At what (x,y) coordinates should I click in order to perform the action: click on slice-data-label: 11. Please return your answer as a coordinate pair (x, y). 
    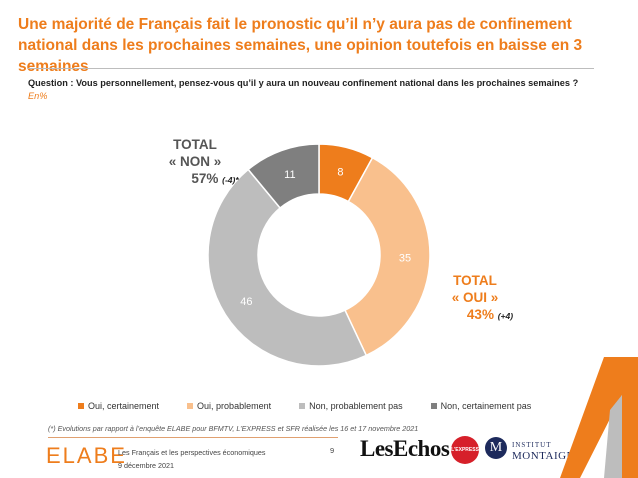
    Looking at the image, I should click on (289, 175).